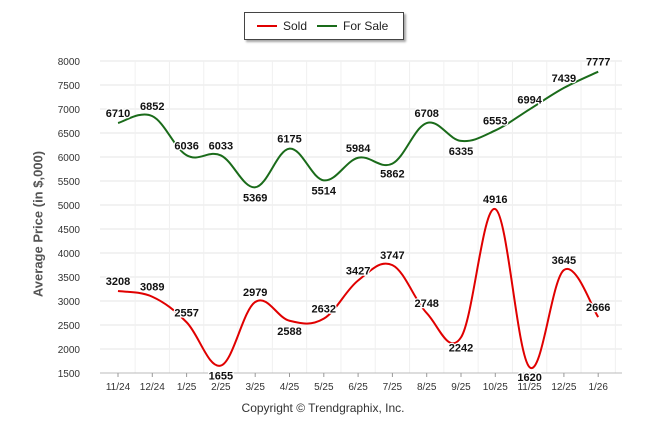  What do you see at coordinates (393, 387) in the screenshot?
I see `x-tick-label: 7/25` at bounding box center [393, 387].